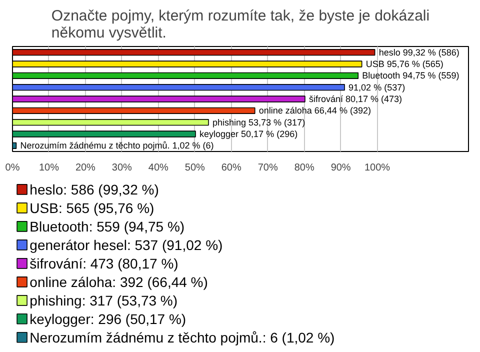 The width and height of the screenshot is (480, 352). What do you see at coordinates (377, 87) in the screenshot?
I see `data-label: 91,02 % (537)` at bounding box center [377, 87].